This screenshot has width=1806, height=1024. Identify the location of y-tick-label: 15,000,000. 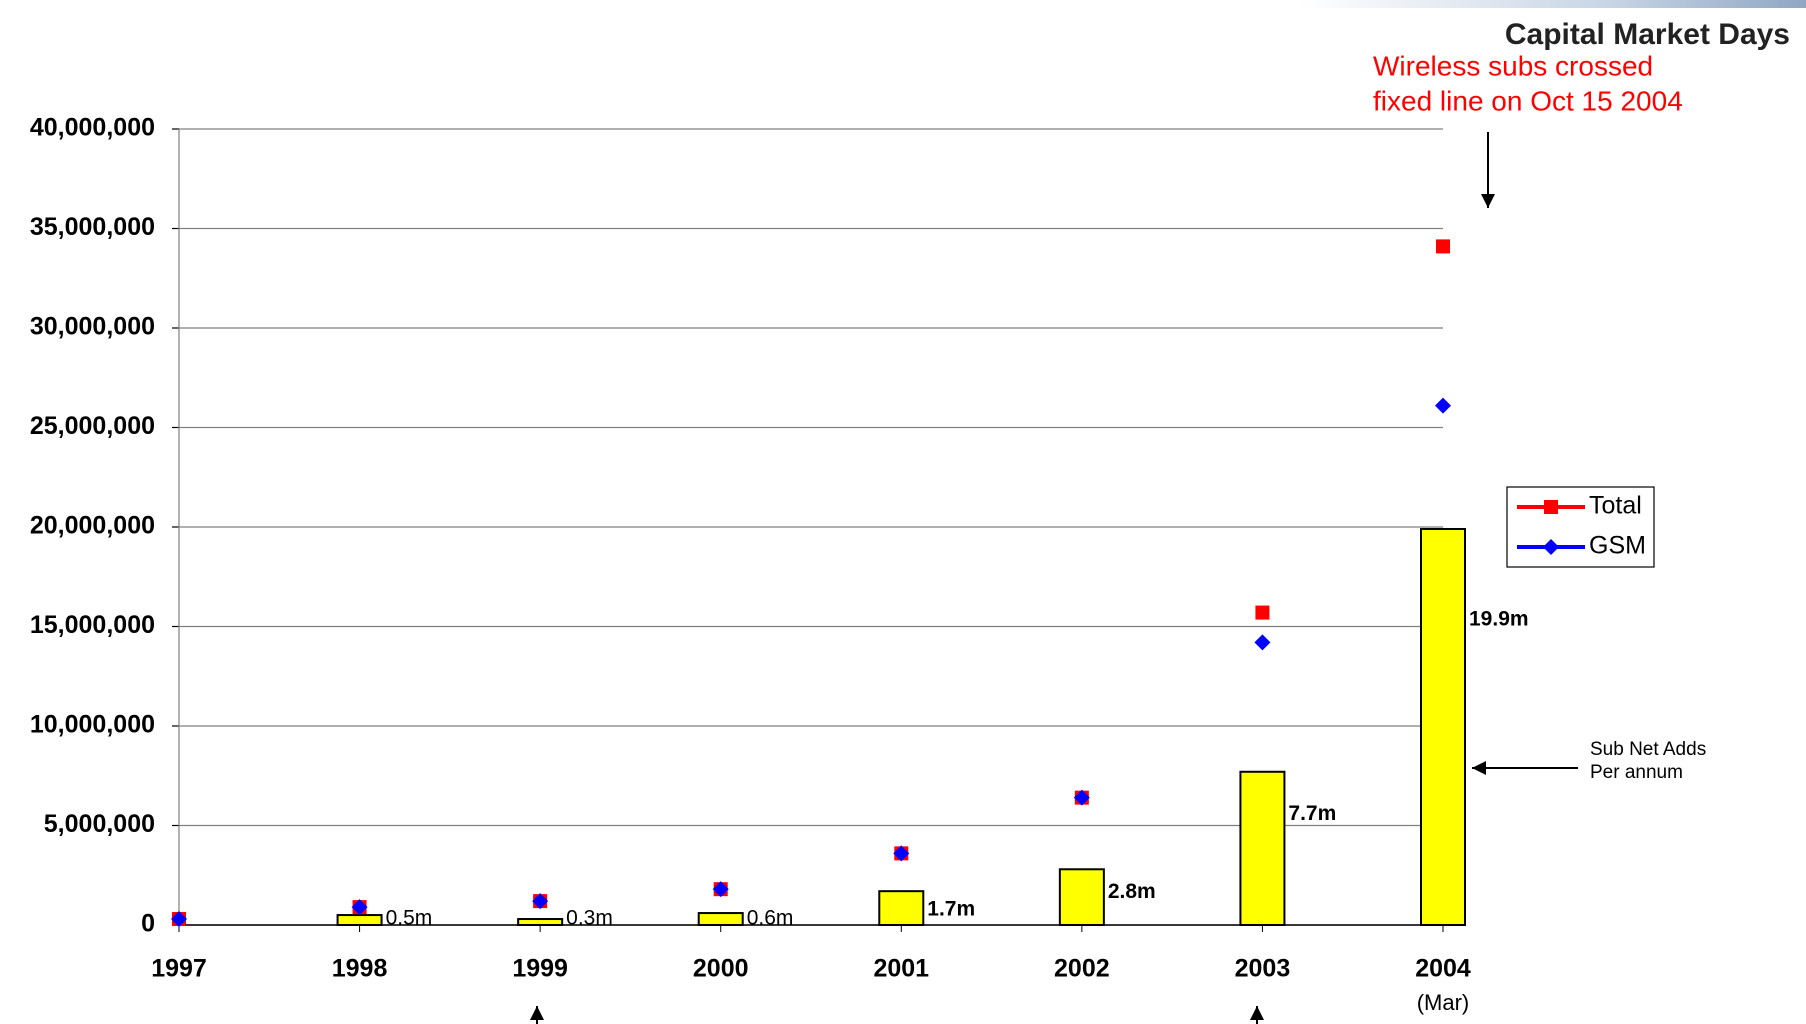
(92, 625).